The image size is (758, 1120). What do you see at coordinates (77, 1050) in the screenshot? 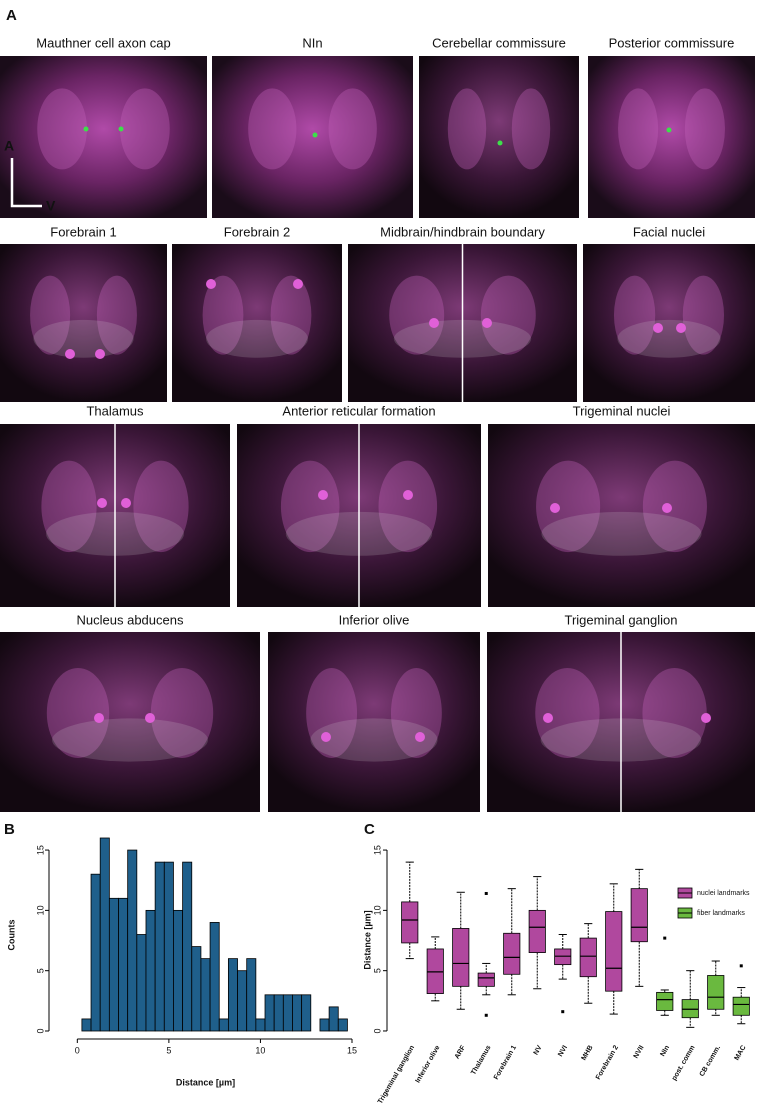
I see `x-tick-label: 0` at bounding box center [77, 1050].